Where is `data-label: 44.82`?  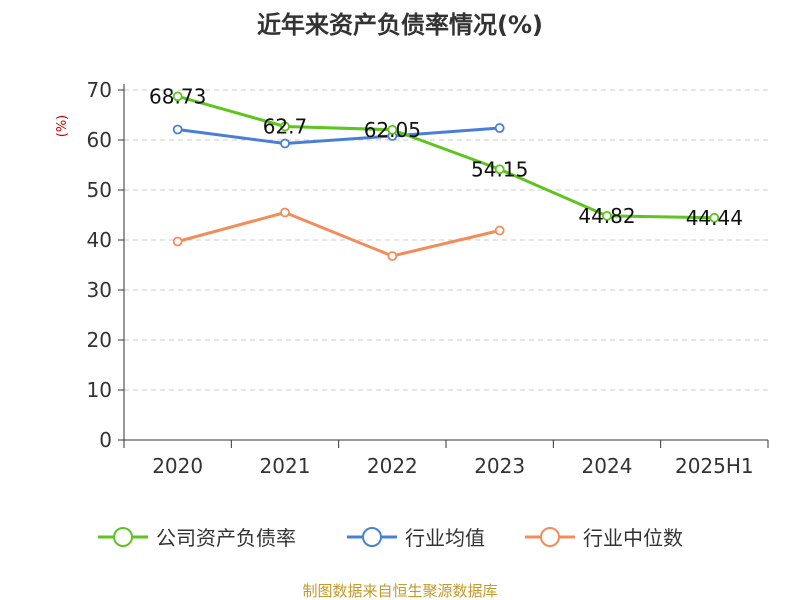 data-label: 44.82 is located at coordinates (606, 216).